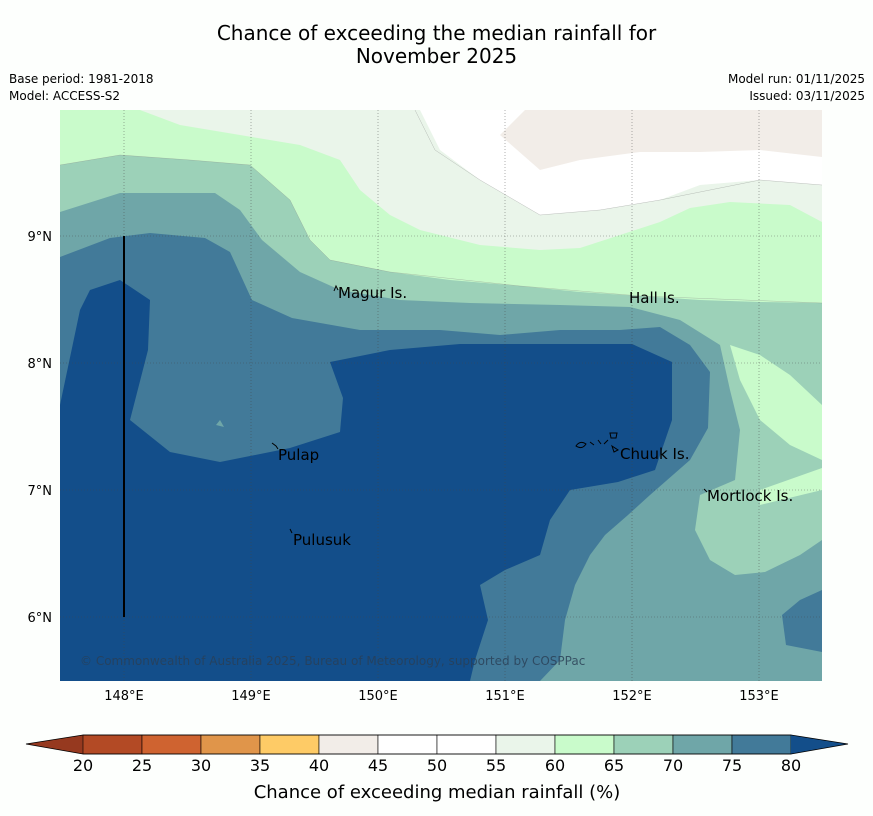  What do you see at coordinates (298, 455) in the screenshot?
I see `place-label-pulap: Pulap` at bounding box center [298, 455].